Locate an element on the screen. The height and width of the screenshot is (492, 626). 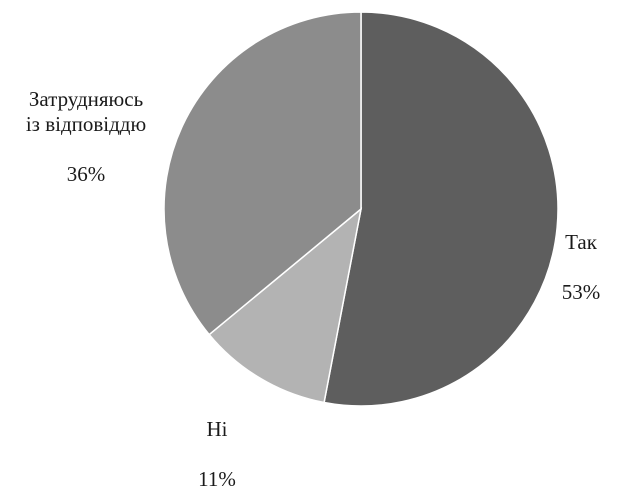
slice-percent-ni: 11% is located at coordinates (217, 479).